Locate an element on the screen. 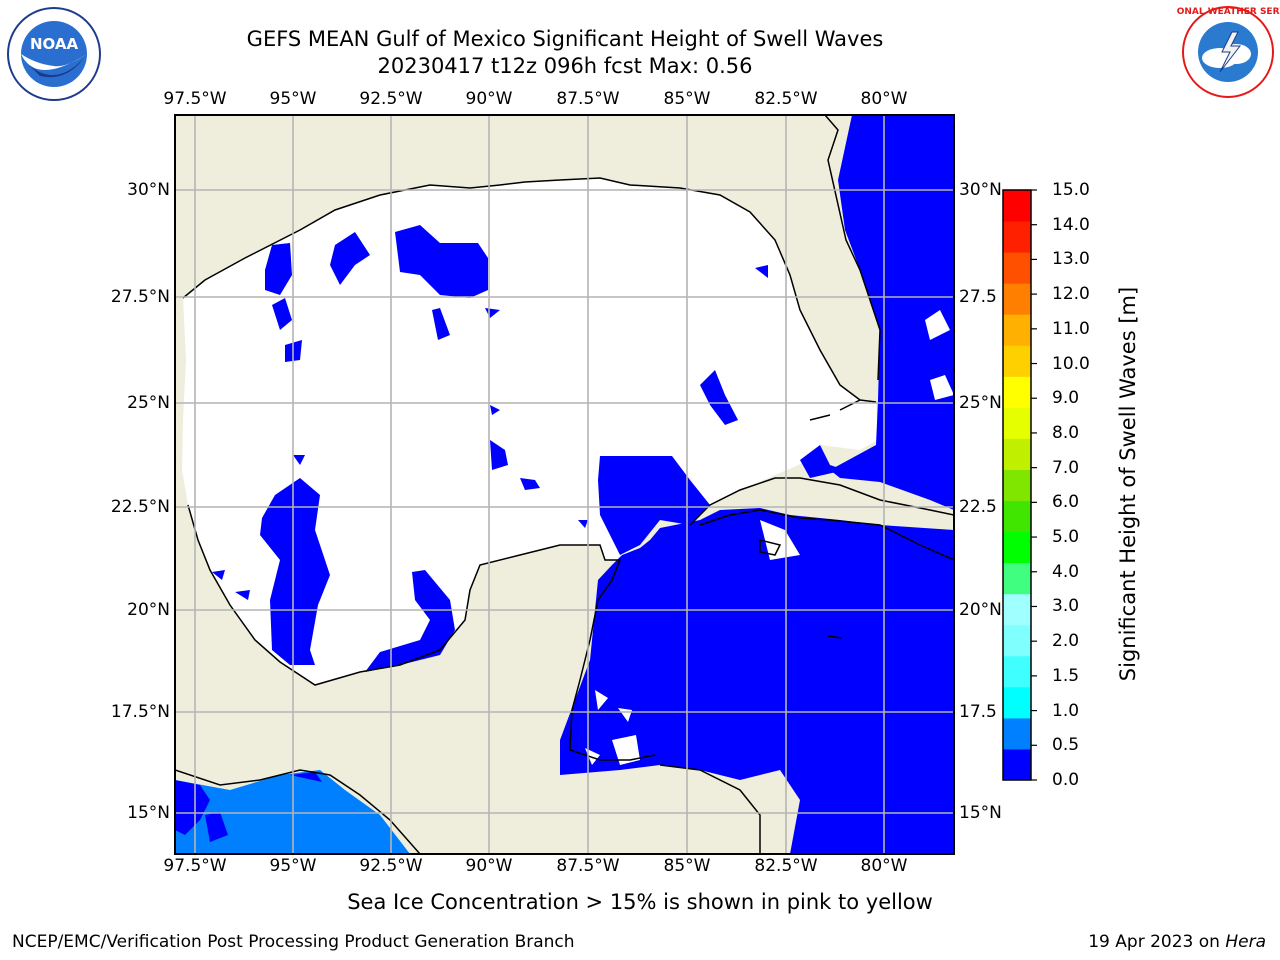 The image size is (1280, 960). colorbar-tick-label: 11.0 is located at coordinates (1071, 328).